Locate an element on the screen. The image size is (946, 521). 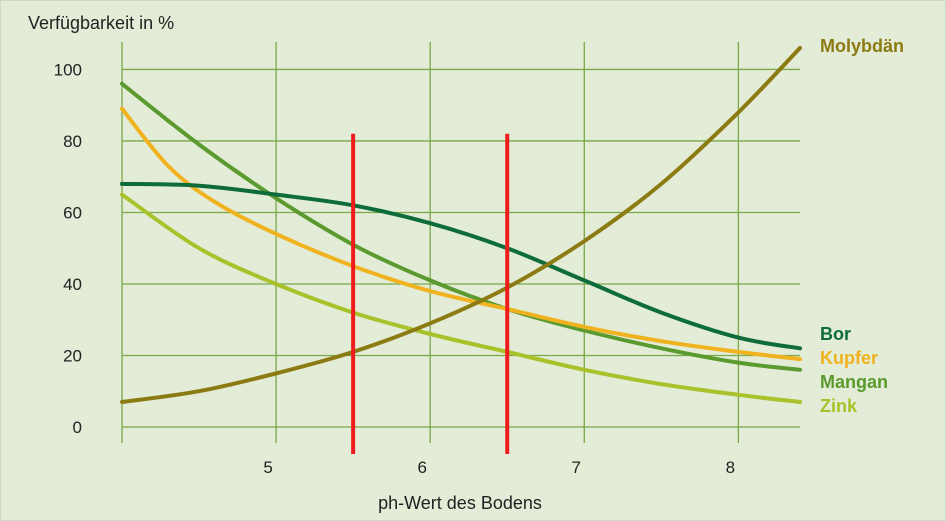
y-tick-label-1: 20 is located at coordinates (72, 355).